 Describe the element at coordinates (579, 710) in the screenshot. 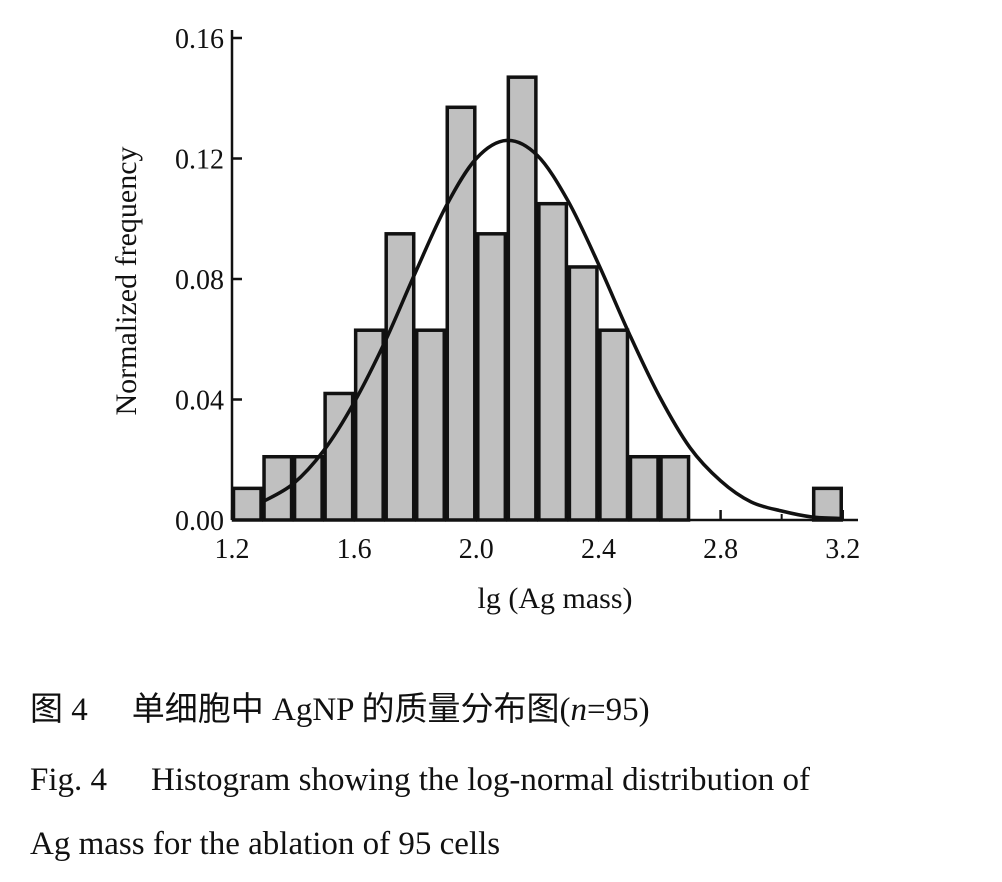

I see `caption-cn-n: n` at that location.